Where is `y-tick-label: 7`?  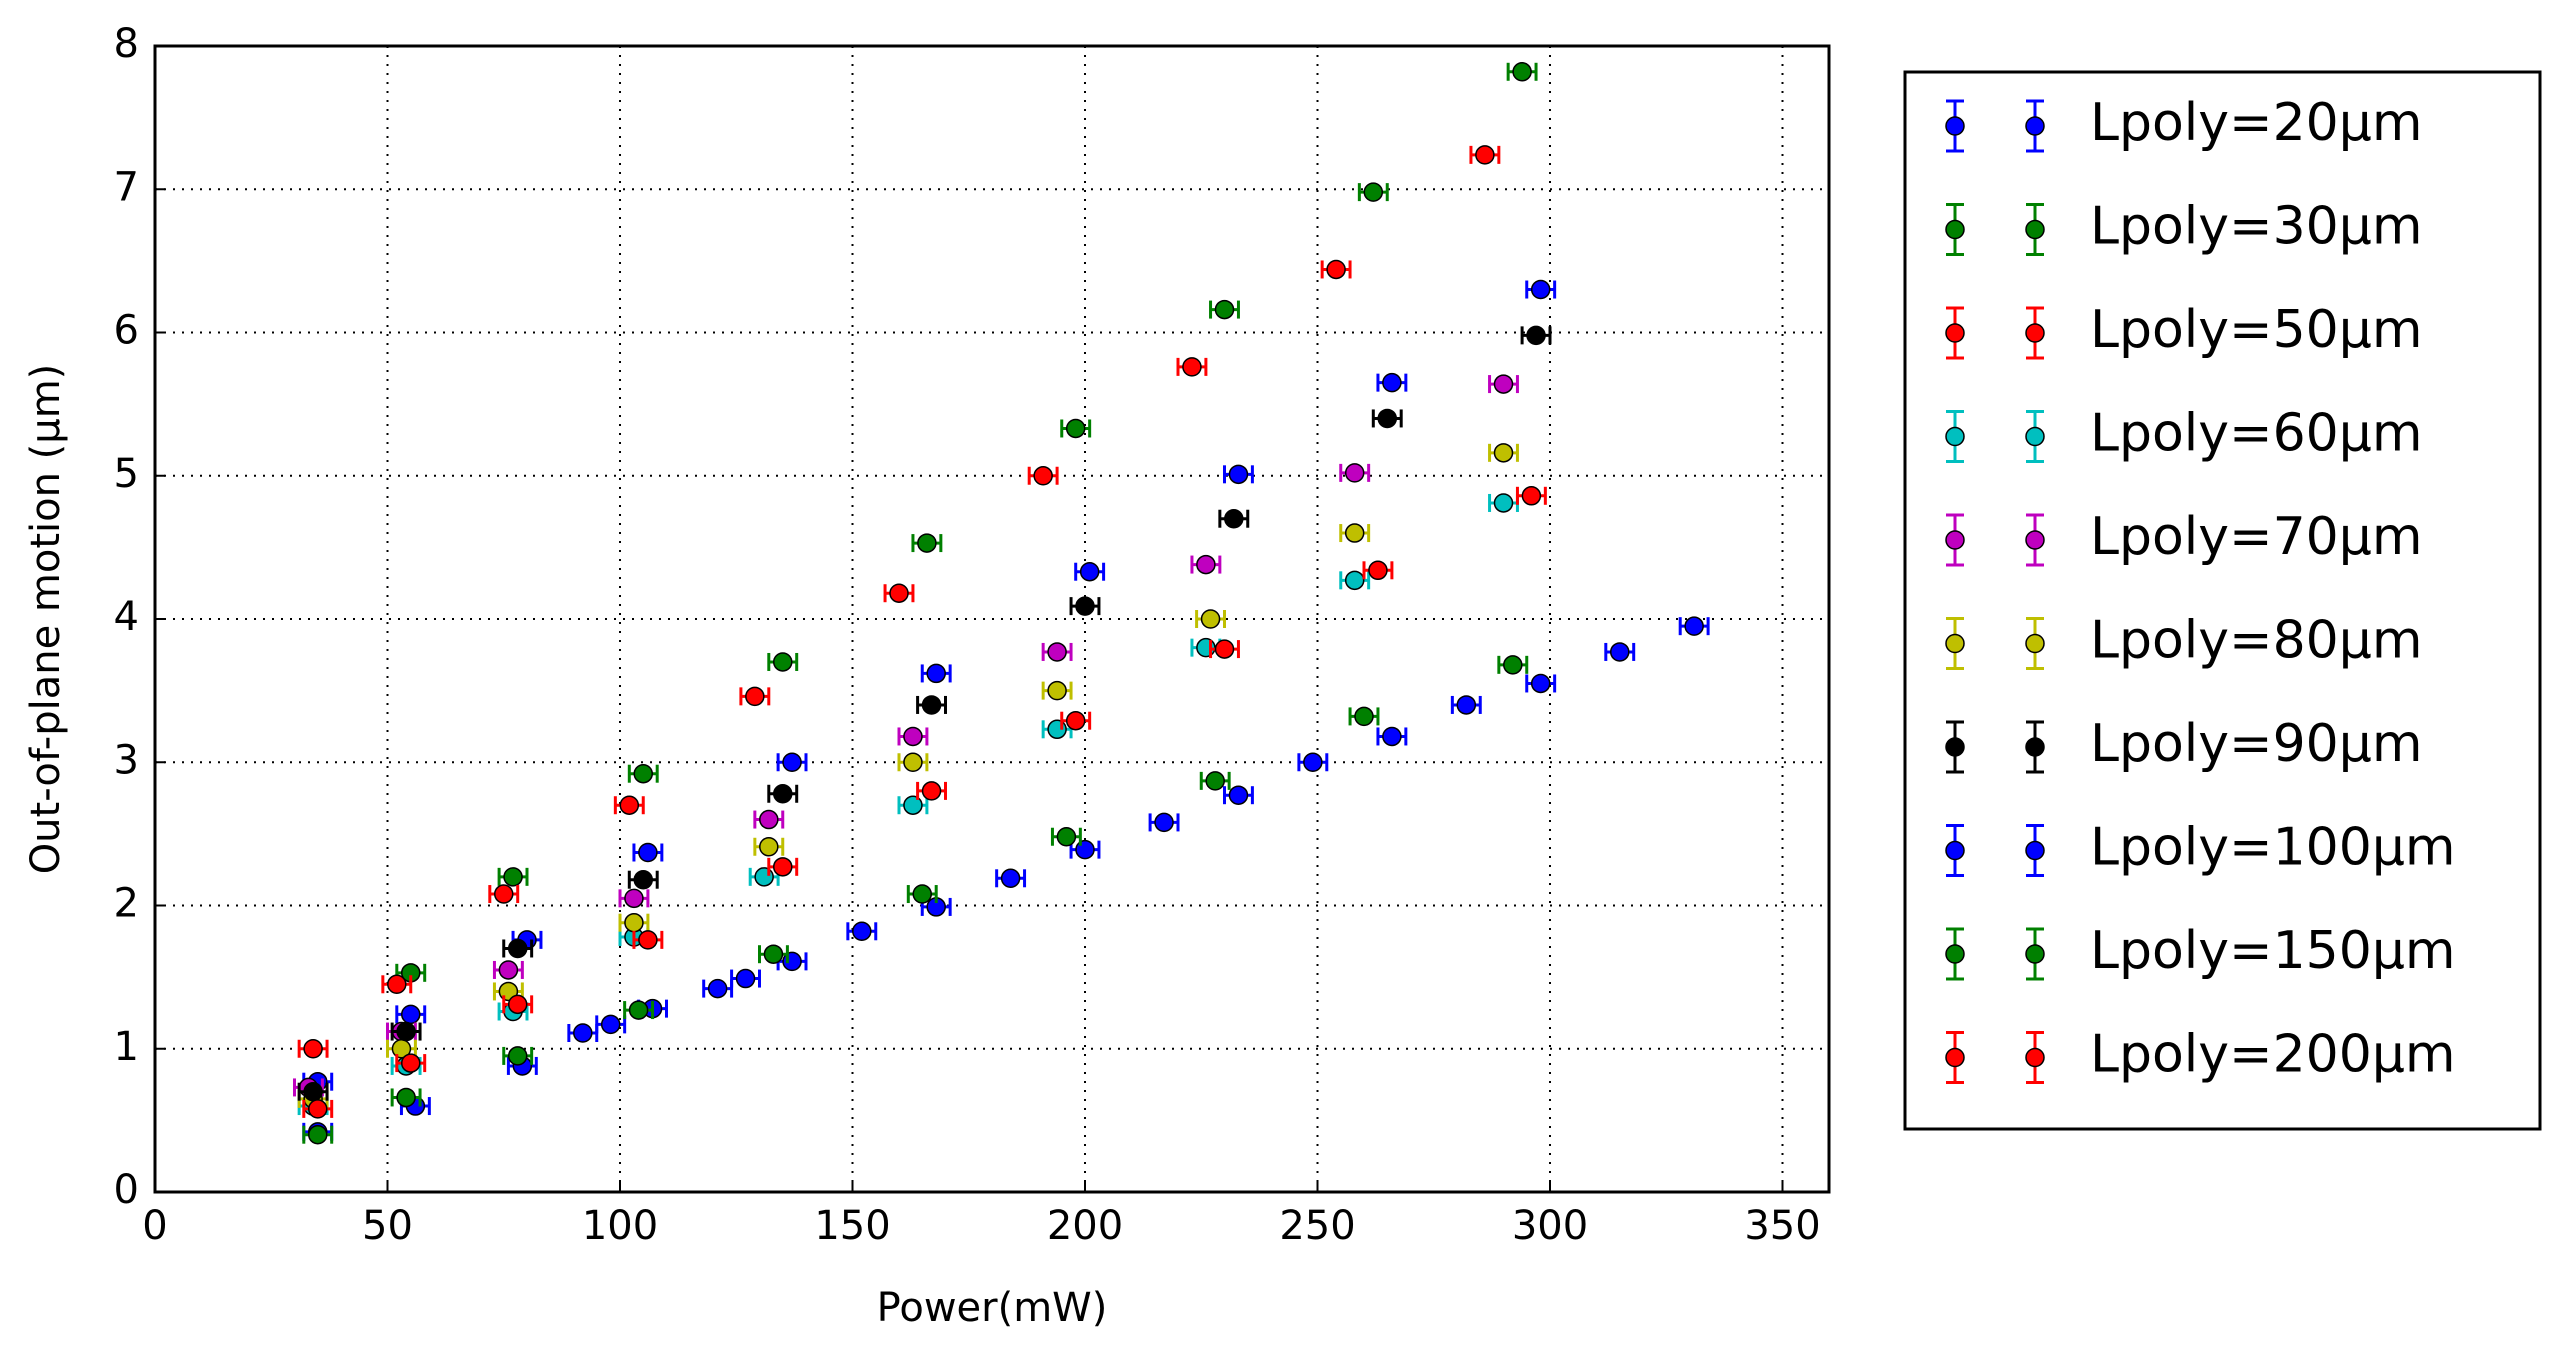 y-tick-label: 7 is located at coordinates (126, 187).